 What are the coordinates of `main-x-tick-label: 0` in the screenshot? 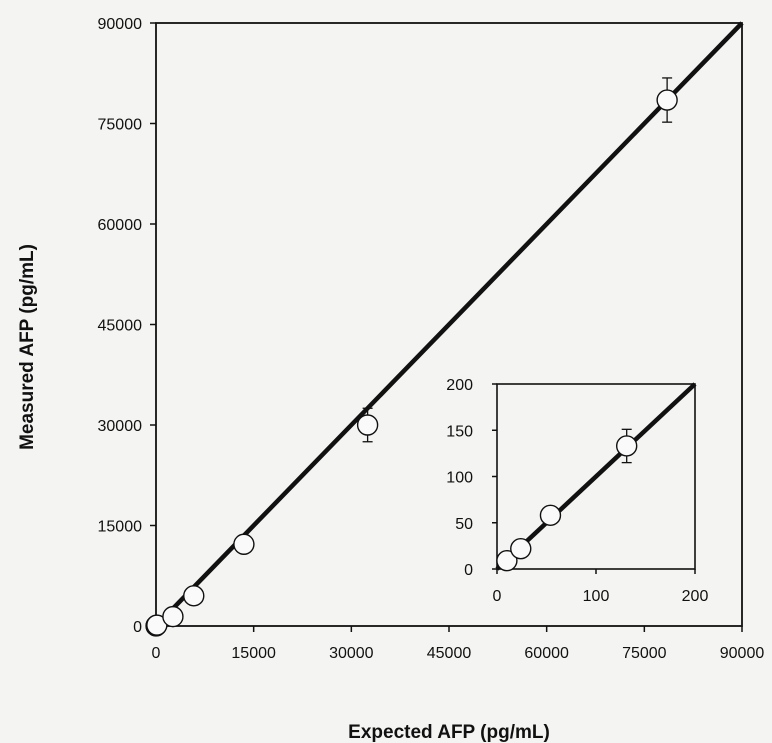 It's located at (156, 653).